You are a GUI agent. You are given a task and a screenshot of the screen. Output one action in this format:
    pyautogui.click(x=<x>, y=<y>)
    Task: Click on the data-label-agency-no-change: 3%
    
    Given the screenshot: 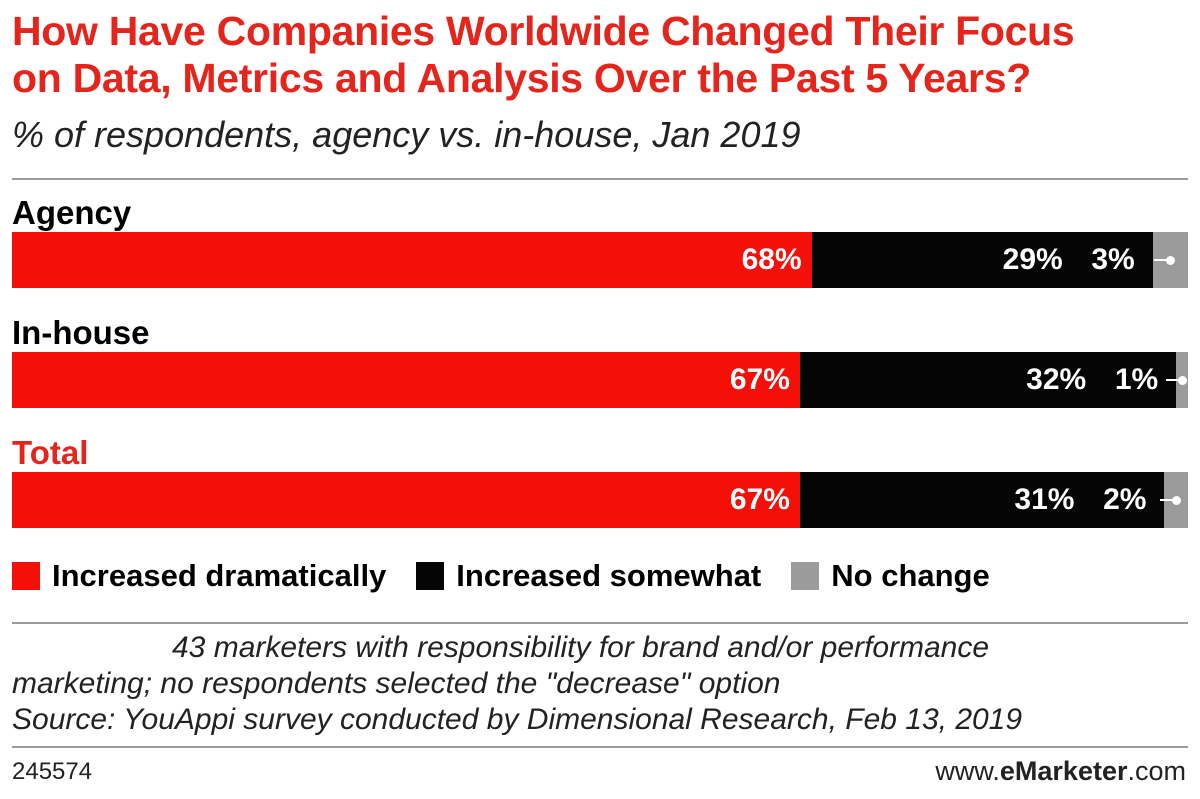 What is the action you would take?
    pyautogui.click(x=1113, y=259)
    